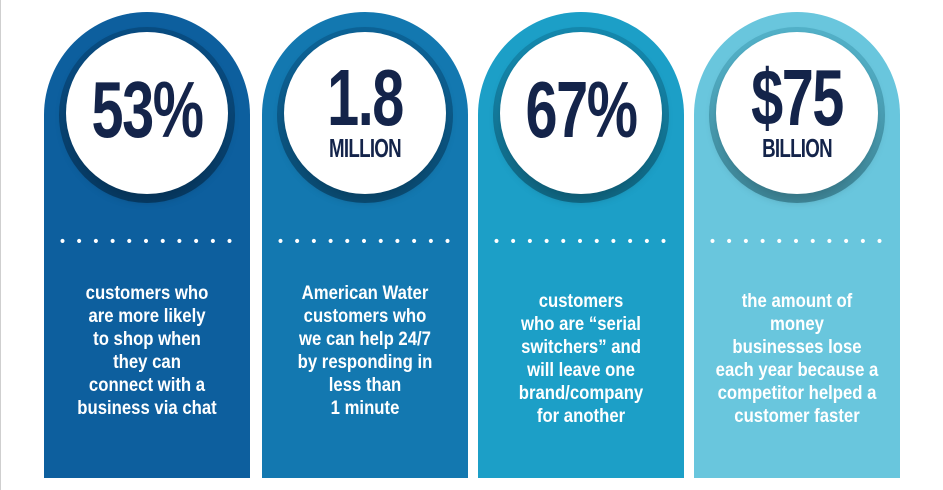 The height and width of the screenshot is (490, 943). Describe the element at coordinates (365, 97) in the screenshot. I see `stat-value: 1.8` at that location.